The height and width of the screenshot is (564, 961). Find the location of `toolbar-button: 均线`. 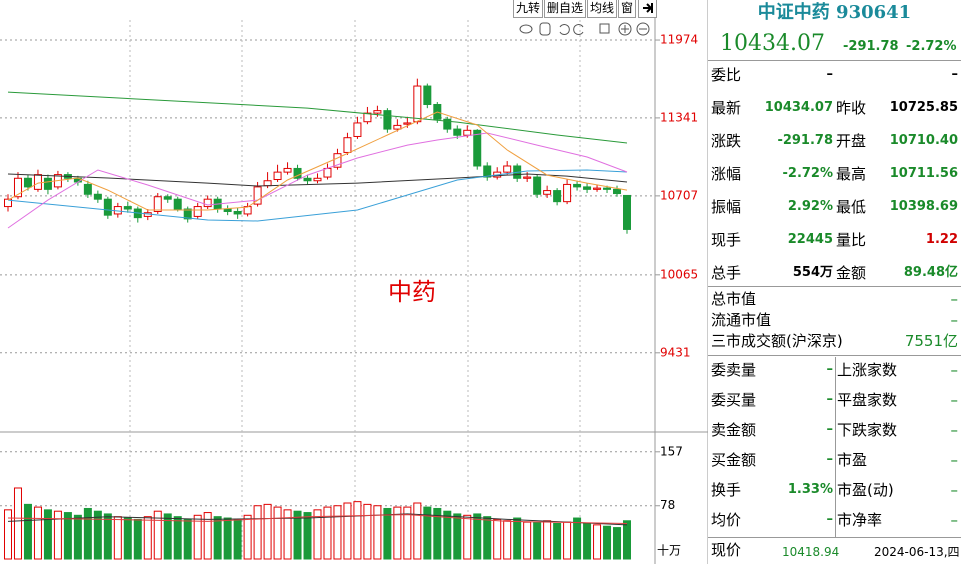

toolbar-button: 均线 is located at coordinates (602, 9).